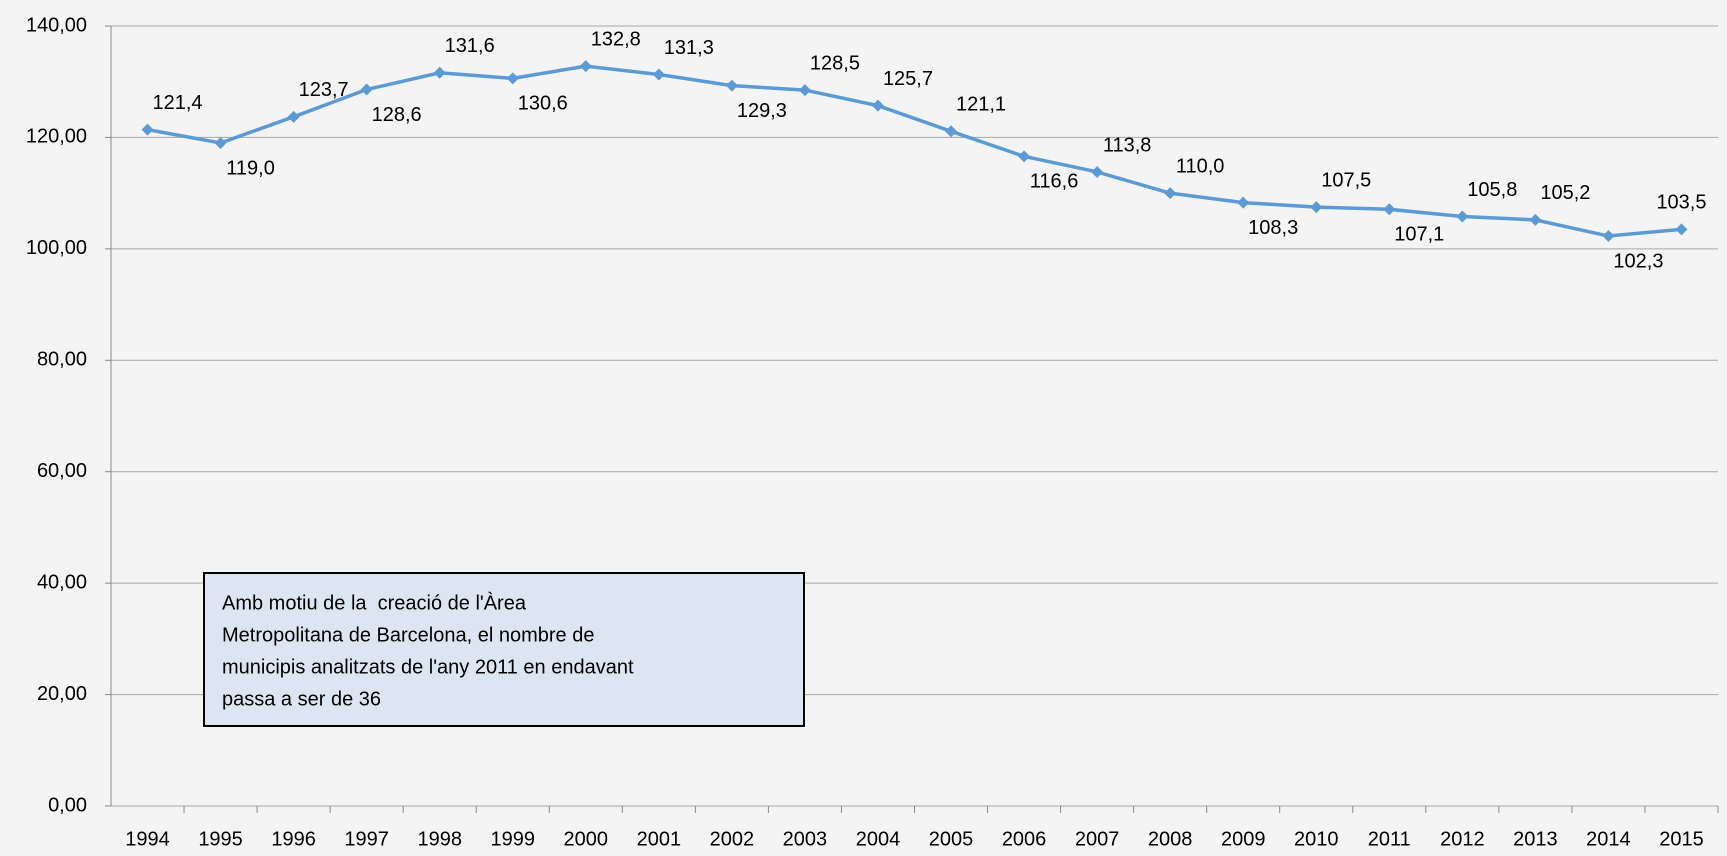  What do you see at coordinates (1638, 261) in the screenshot?
I see `data-label: 102,3` at bounding box center [1638, 261].